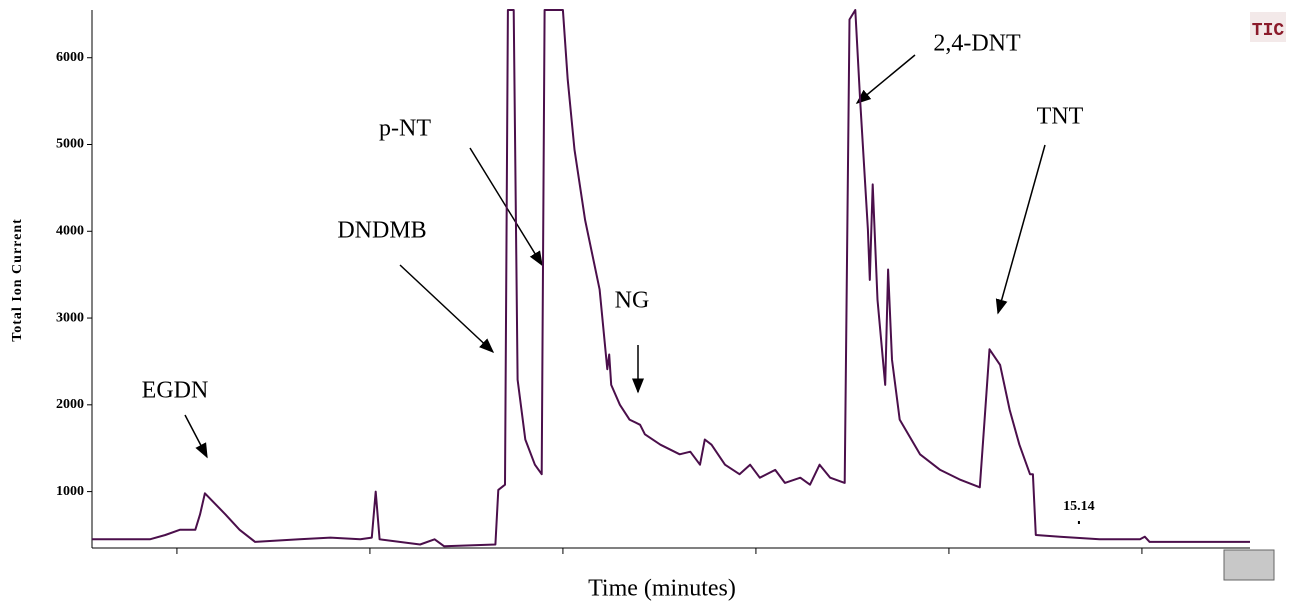  Describe the element at coordinates (1268, 31) in the screenshot. I see `badge: TIC` at that location.